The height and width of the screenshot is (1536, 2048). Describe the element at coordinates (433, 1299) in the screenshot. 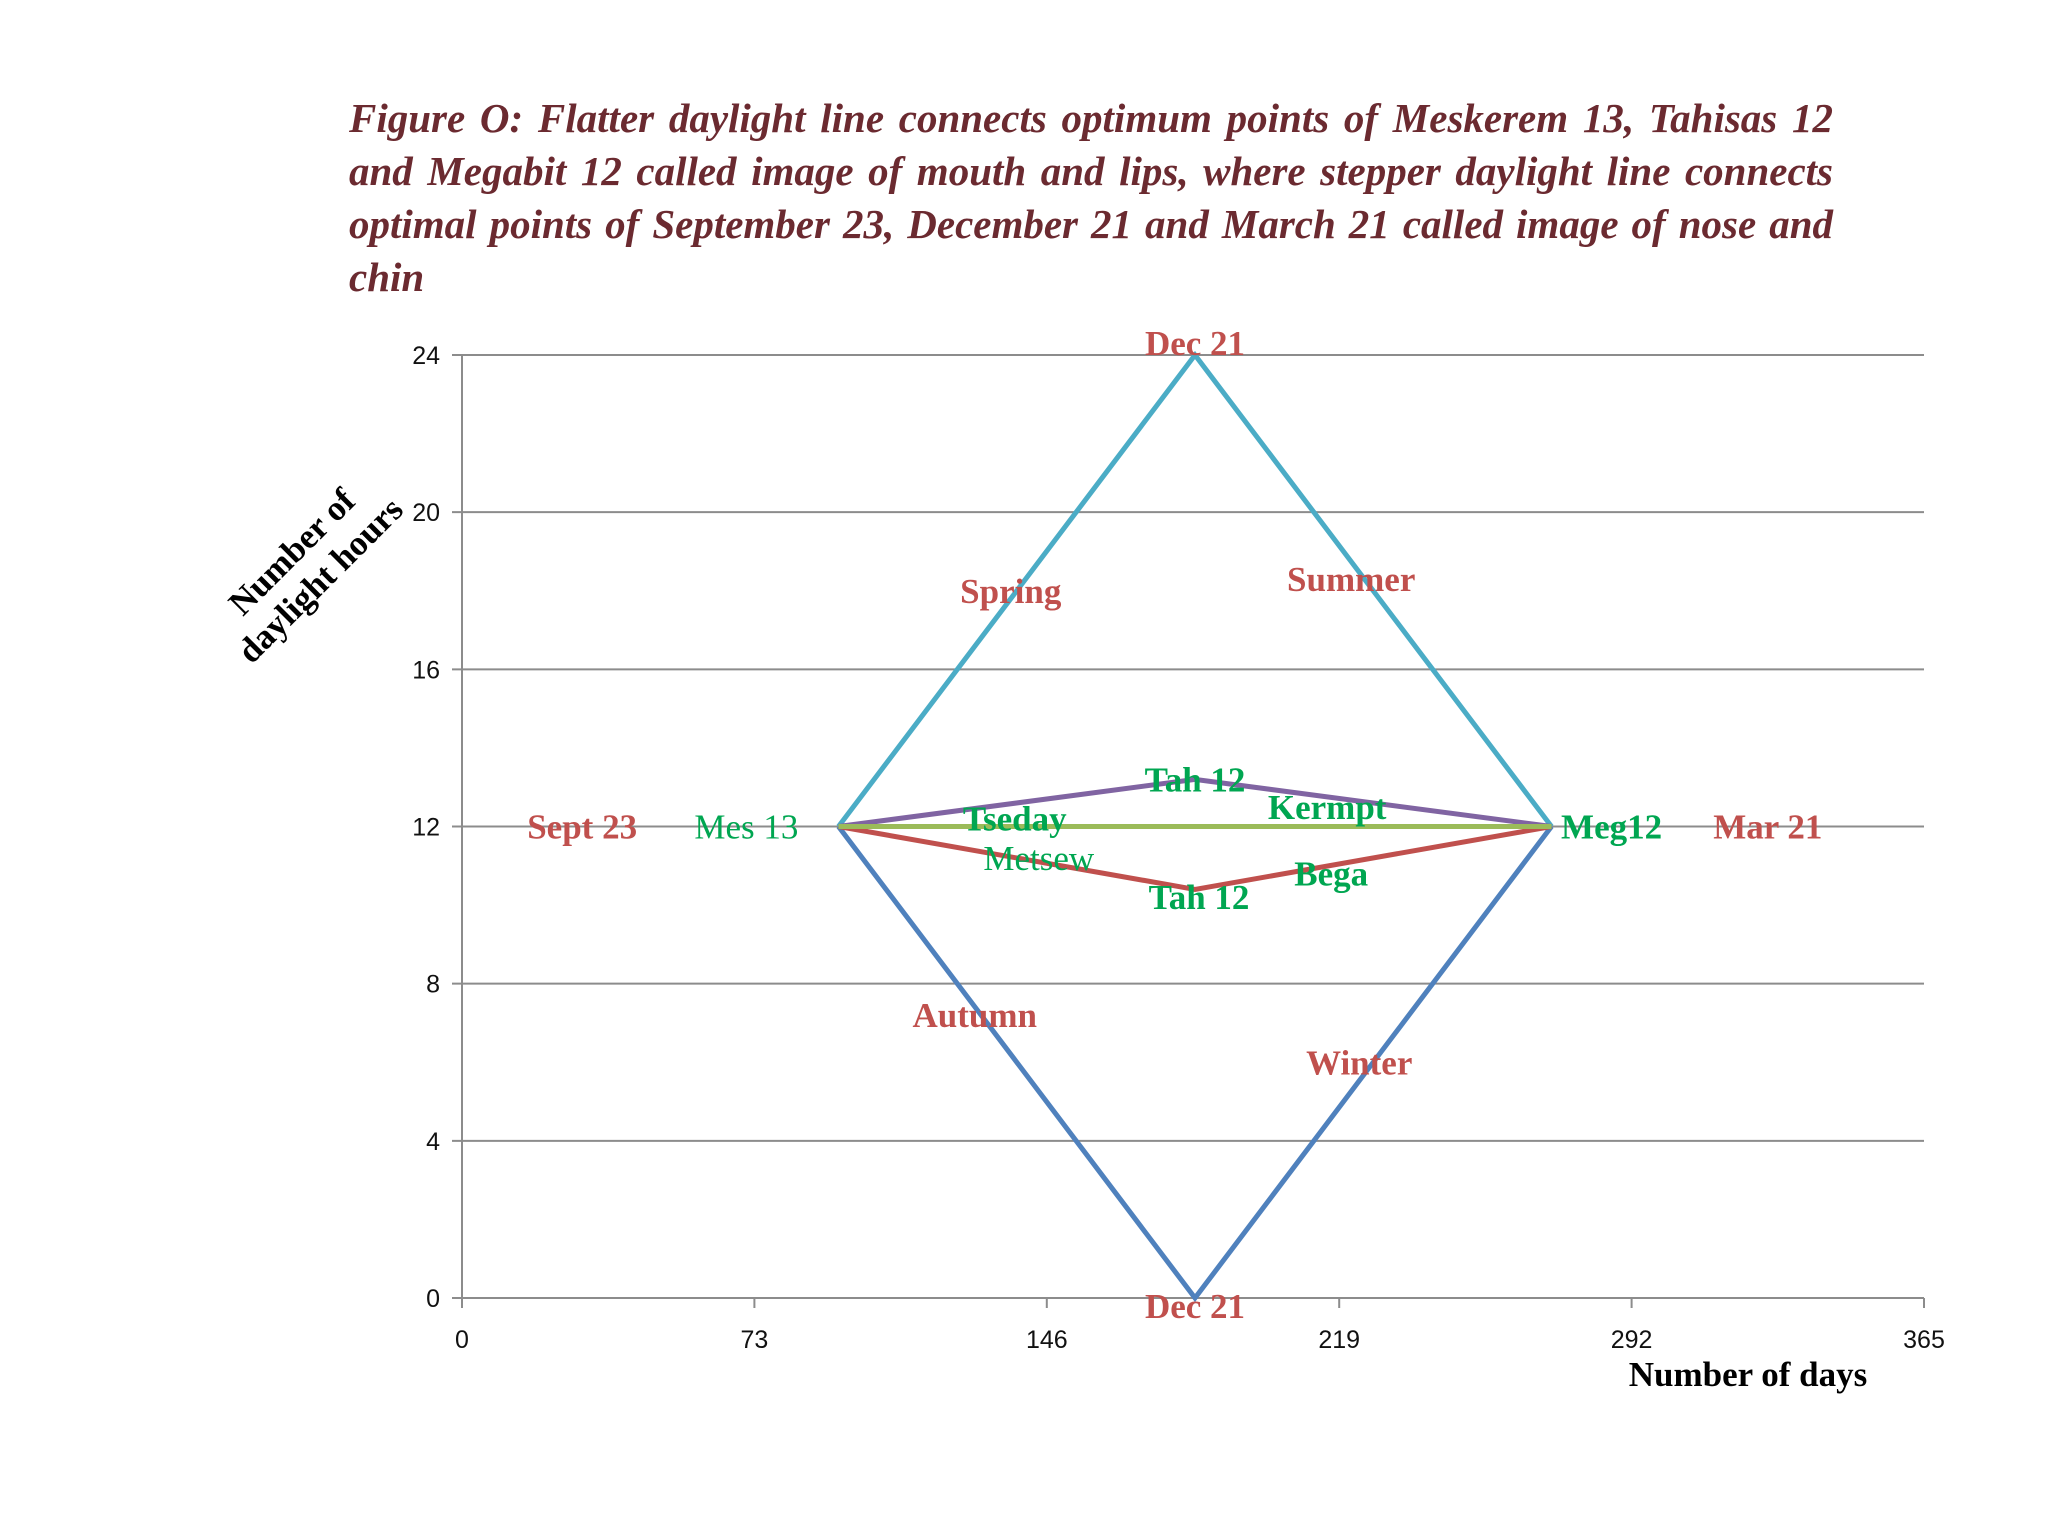

I see `y-tick-label: 0` at that location.